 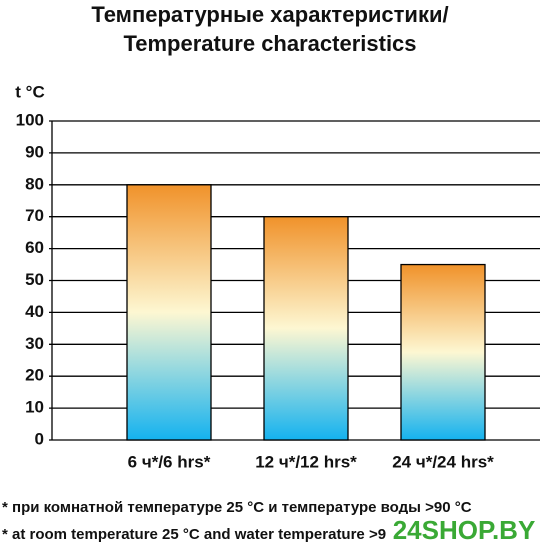 I want to click on x-tick-label: 24 ч*/24 hrs*, so click(x=443, y=461).